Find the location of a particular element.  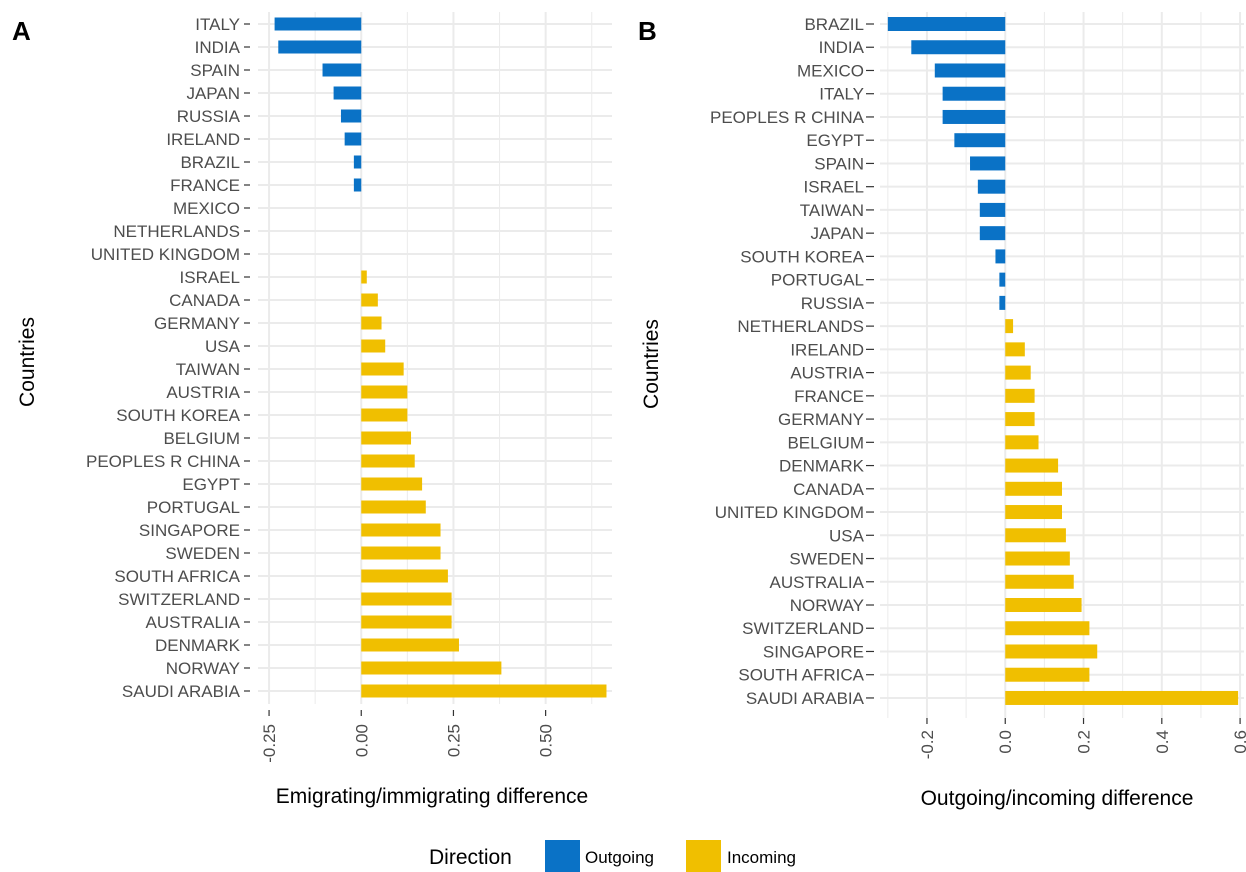

y-tick-label: PORTUGAL is located at coordinates (193, 507).